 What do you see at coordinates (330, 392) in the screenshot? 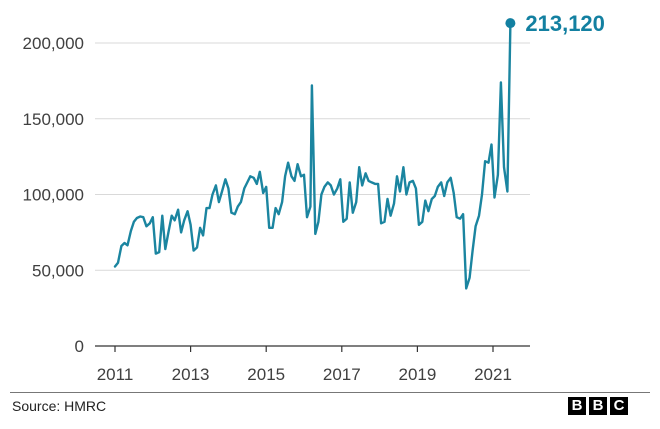
I see `footer-divider` at bounding box center [330, 392].